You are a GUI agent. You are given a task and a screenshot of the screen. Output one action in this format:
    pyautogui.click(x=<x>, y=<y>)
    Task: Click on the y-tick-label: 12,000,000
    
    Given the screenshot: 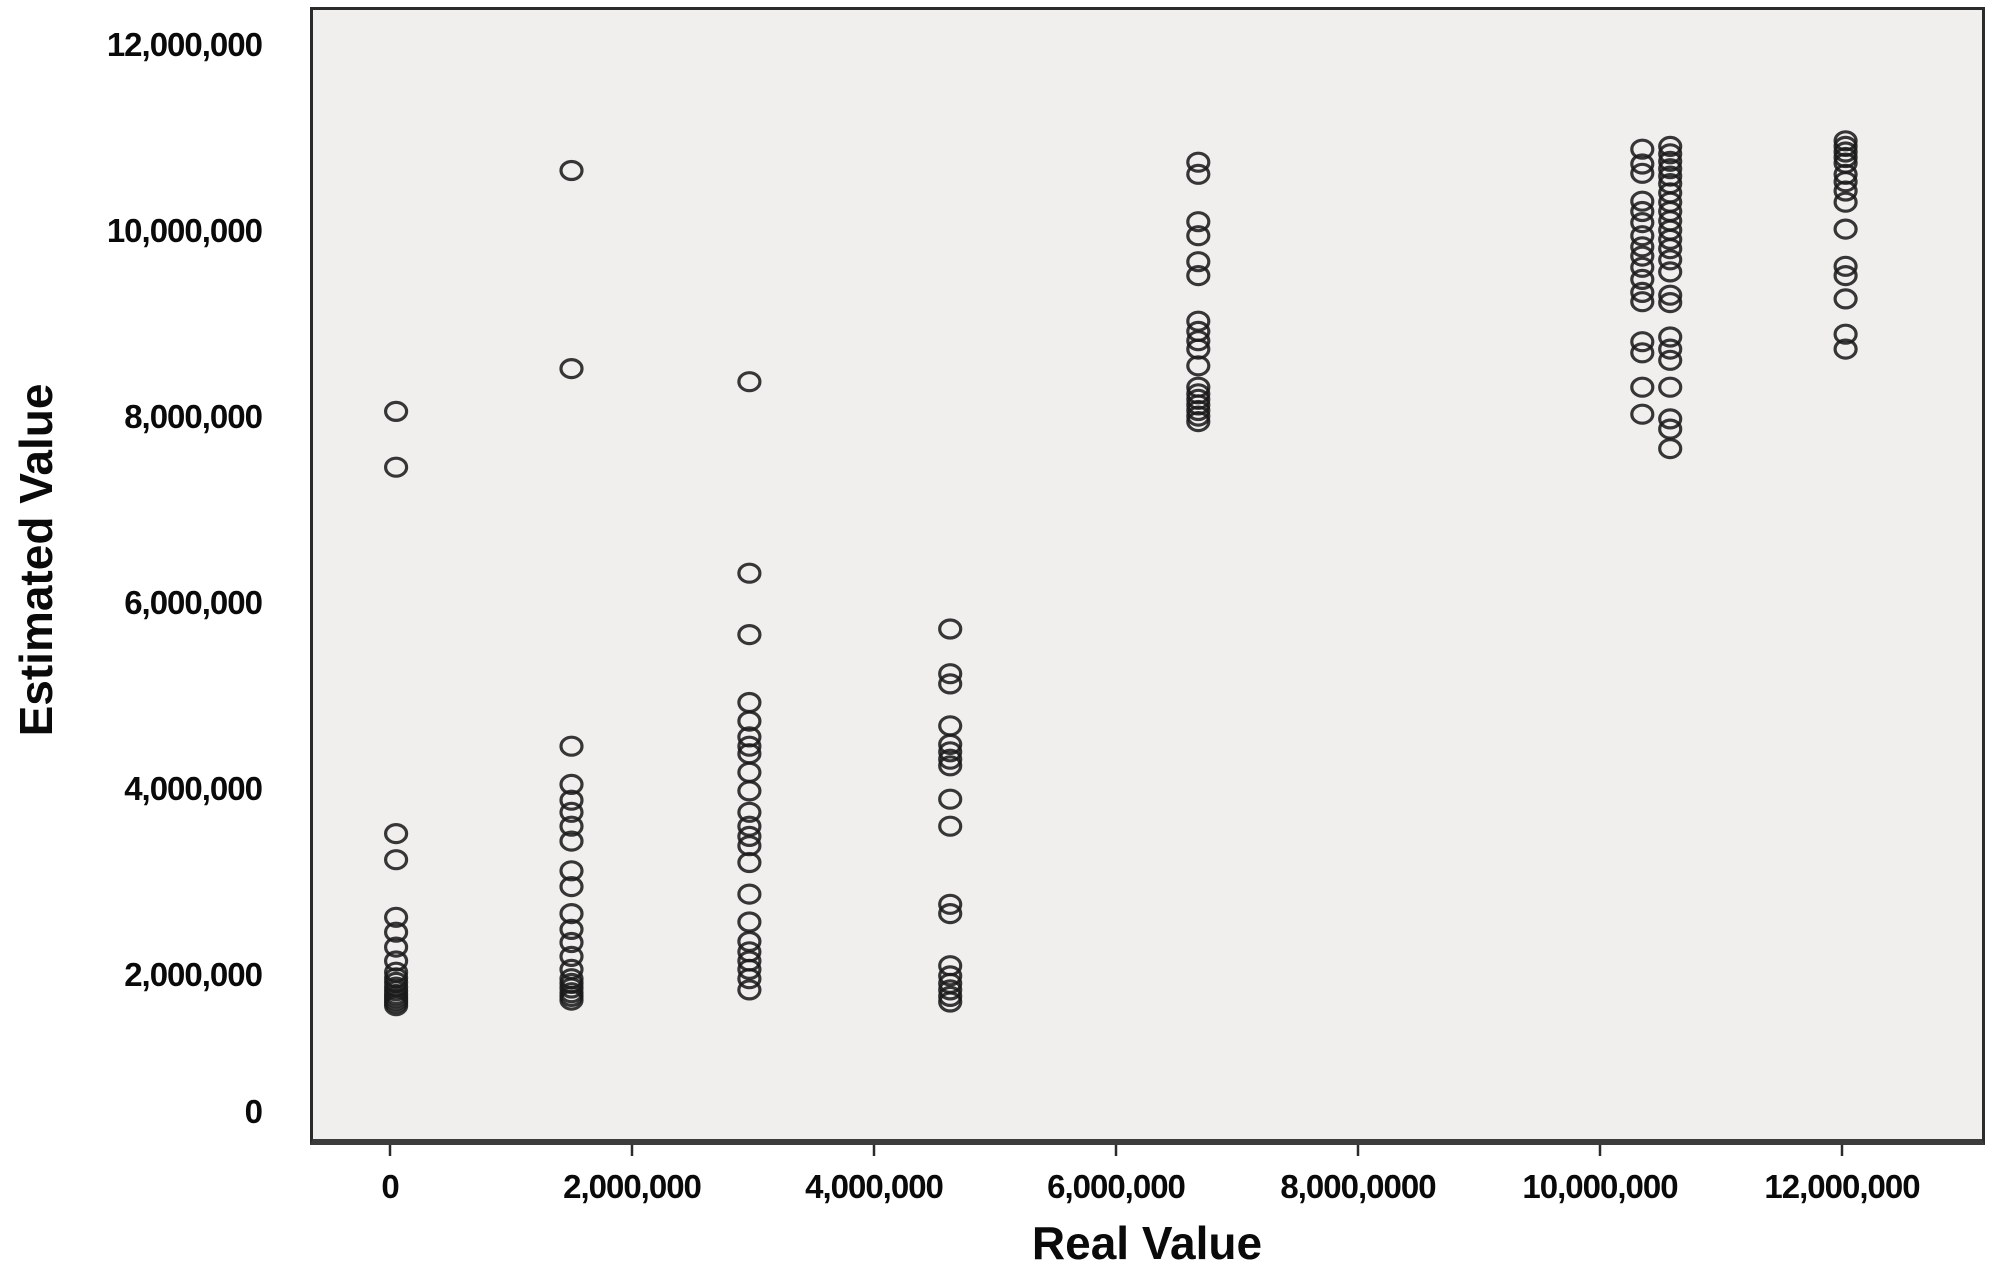 What is the action you would take?
    pyautogui.click(x=184, y=44)
    